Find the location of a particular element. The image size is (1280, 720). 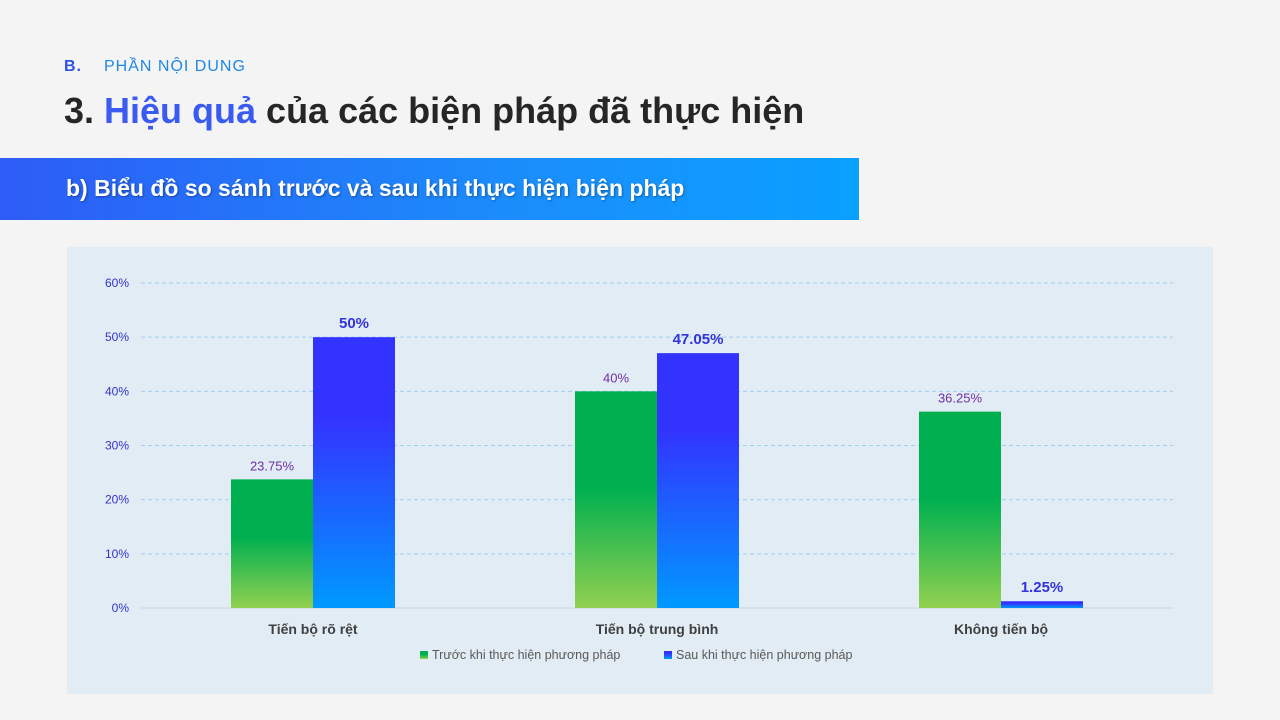

y-tick-label: 0% is located at coordinates (121, 608).